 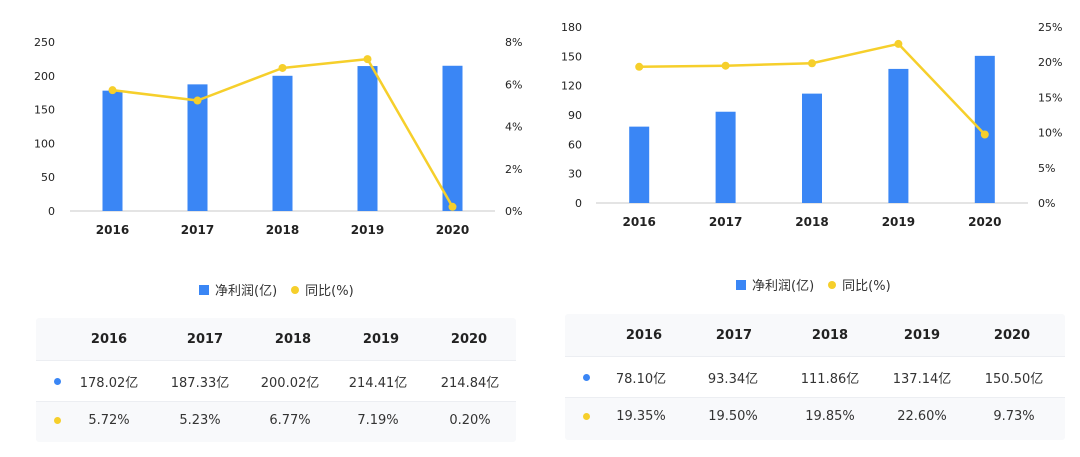 I want to click on table-cell: 214.41亿, so click(x=378, y=383).